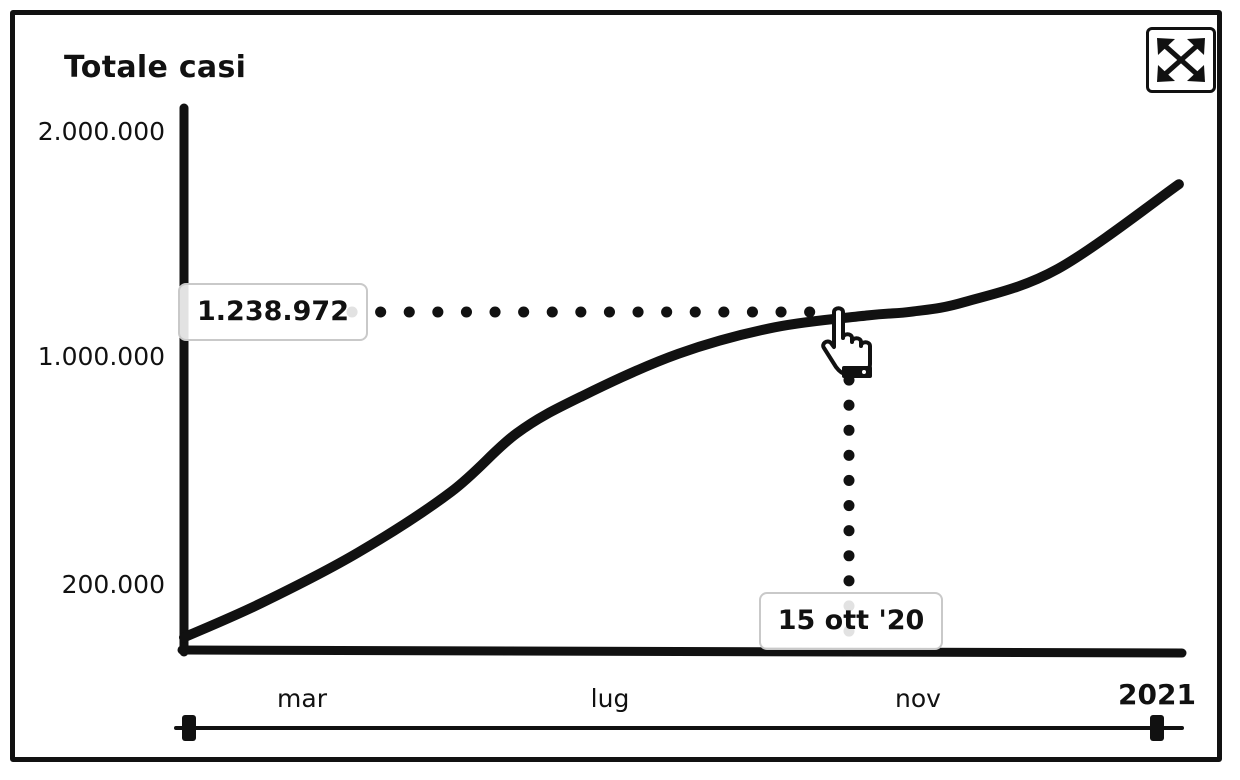 The width and height of the screenshot is (1240, 780). What do you see at coordinates (918, 698) in the screenshot?
I see `x-tick-label: nov` at bounding box center [918, 698].